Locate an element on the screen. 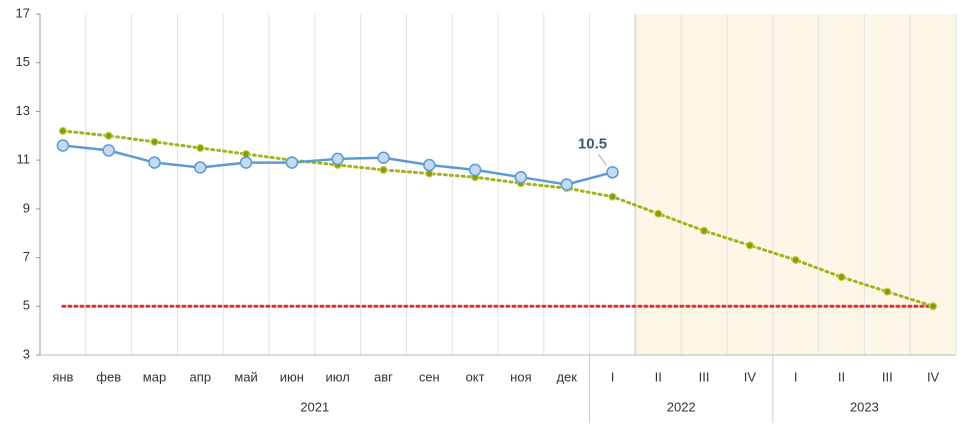 The width and height of the screenshot is (975, 428). y-tick-label: 17 is located at coordinates (23, 12).